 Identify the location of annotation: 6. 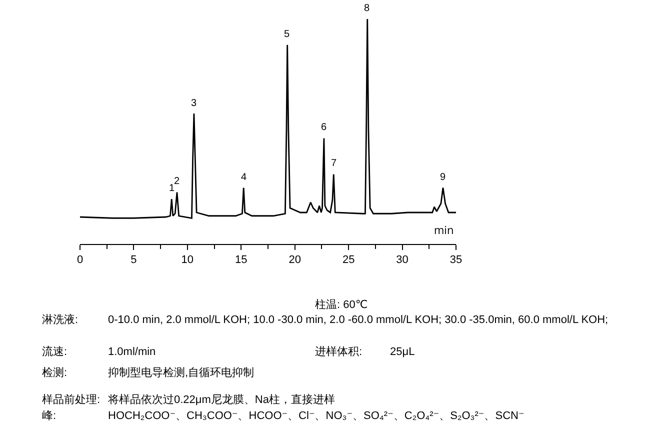
(324, 127).